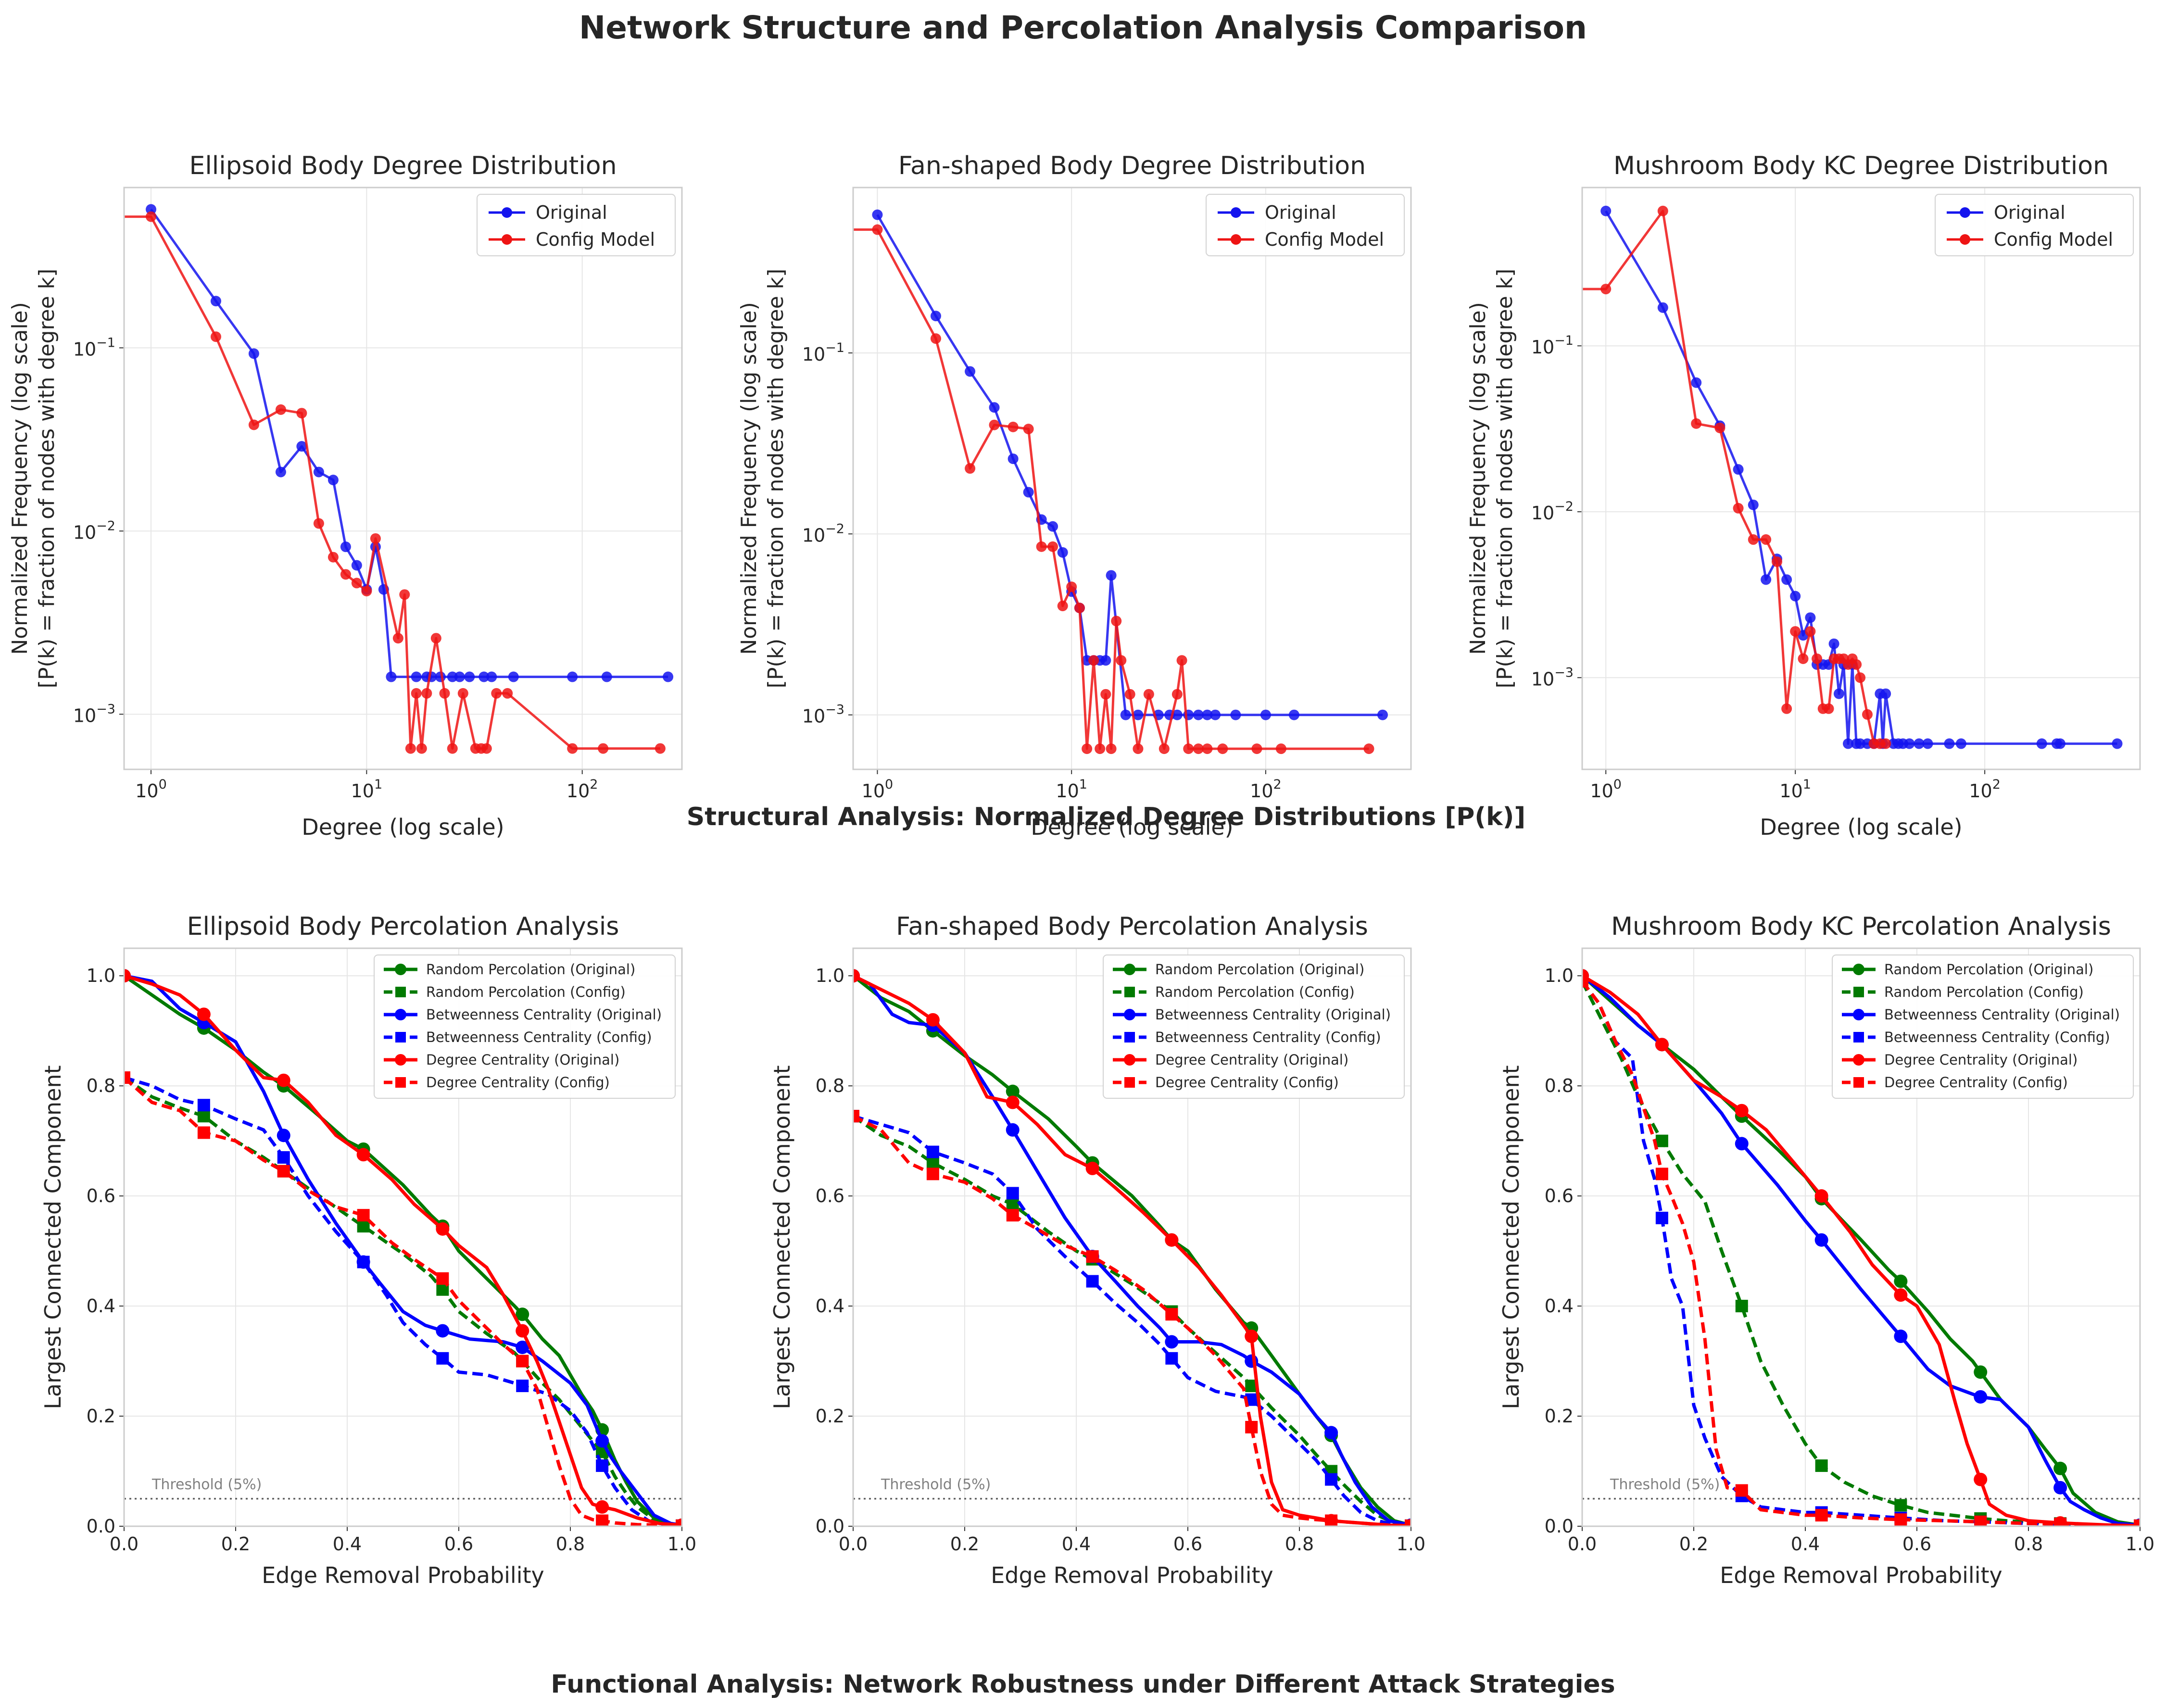 The image size is (2166, 1708). I want to click on legend-label: Random Percolation (Config), so click(1255, 992).